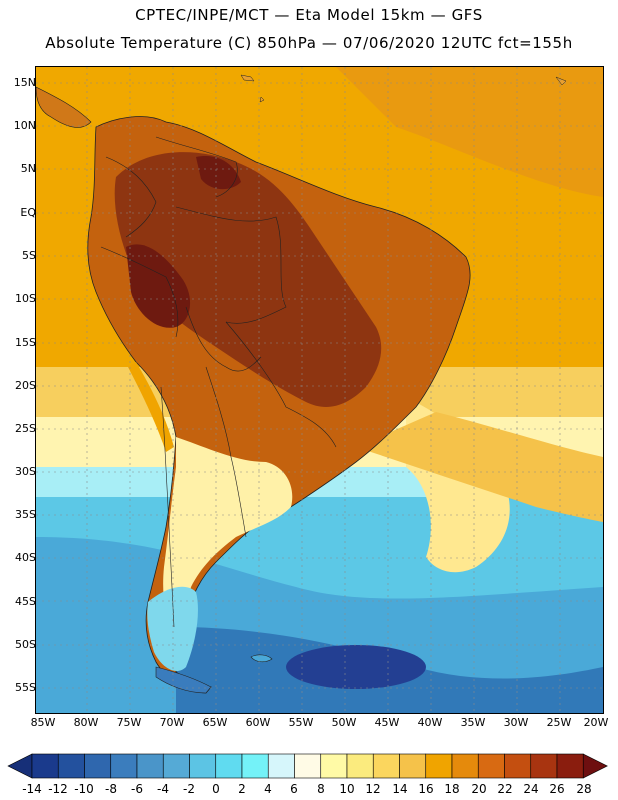 The height and width of the screenshot is (800, 618). I want to click on border-venezuela, so click(196, 167).